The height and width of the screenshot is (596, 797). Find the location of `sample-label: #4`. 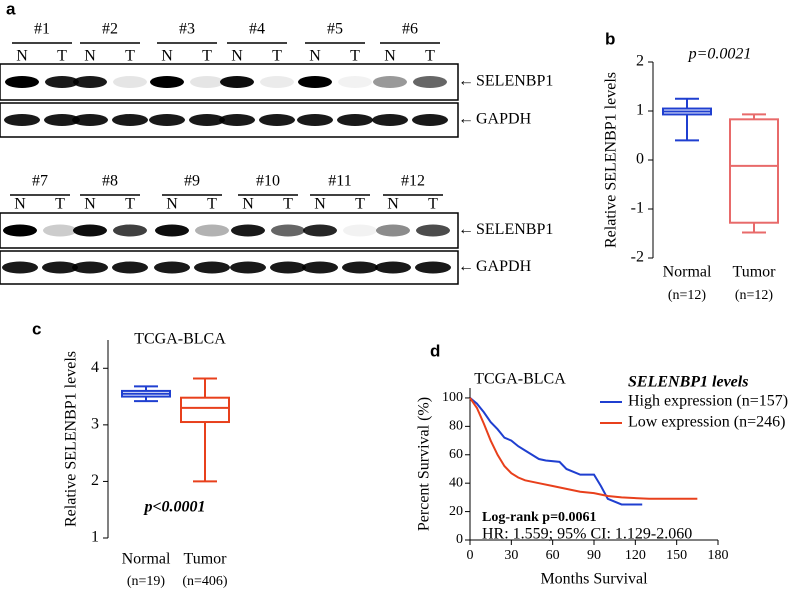

sample-label: #4 is located at coordinates (257, 29).